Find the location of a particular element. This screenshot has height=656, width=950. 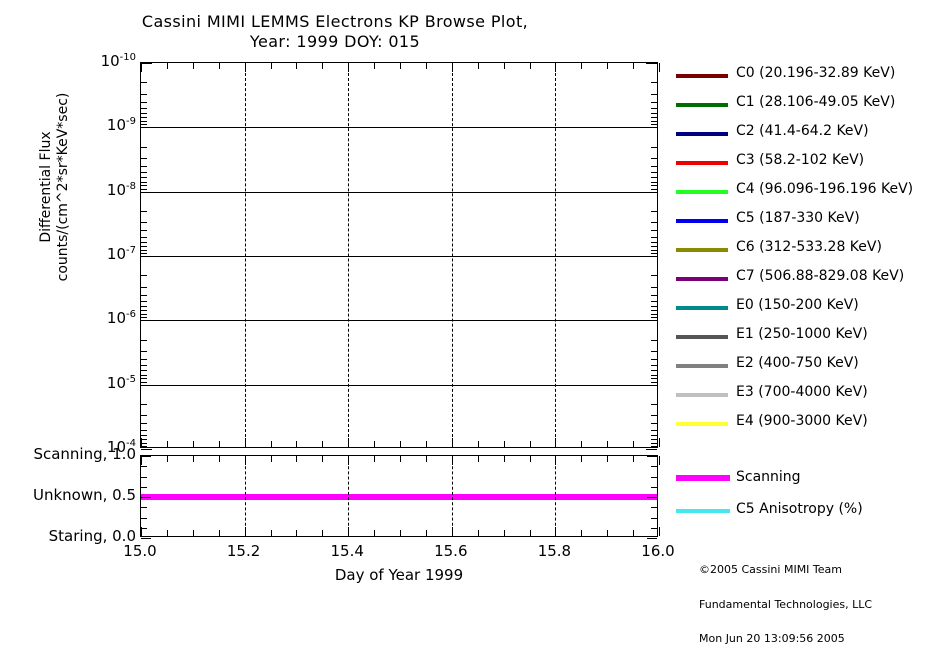

scan-mode-panel is located at coordinates (400, 497).